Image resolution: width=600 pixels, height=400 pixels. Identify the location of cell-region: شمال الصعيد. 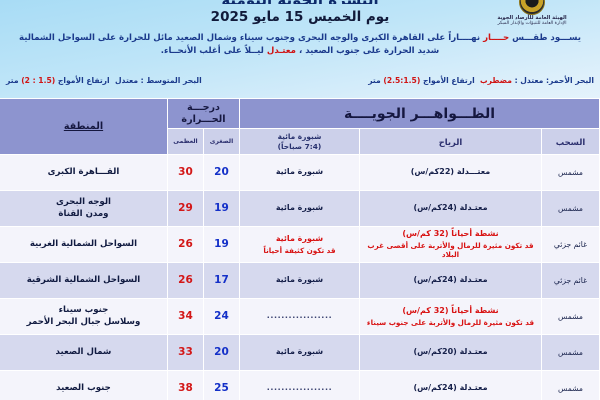
(84, 352).